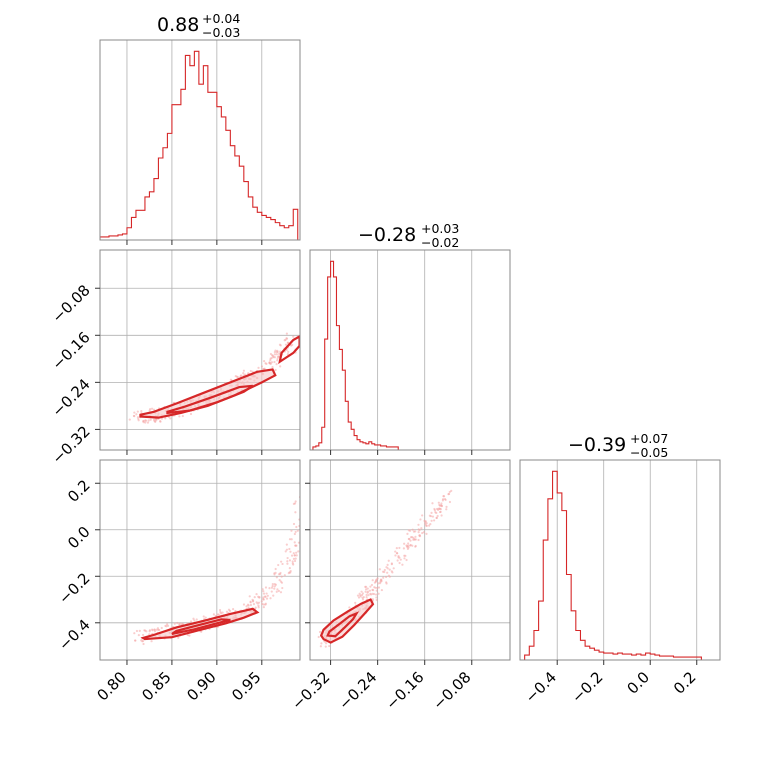  What do you see at coordinates (541, 687) in the screenshot?
I see `x-tick-label: −0.4` at bounding box center [541, 687].